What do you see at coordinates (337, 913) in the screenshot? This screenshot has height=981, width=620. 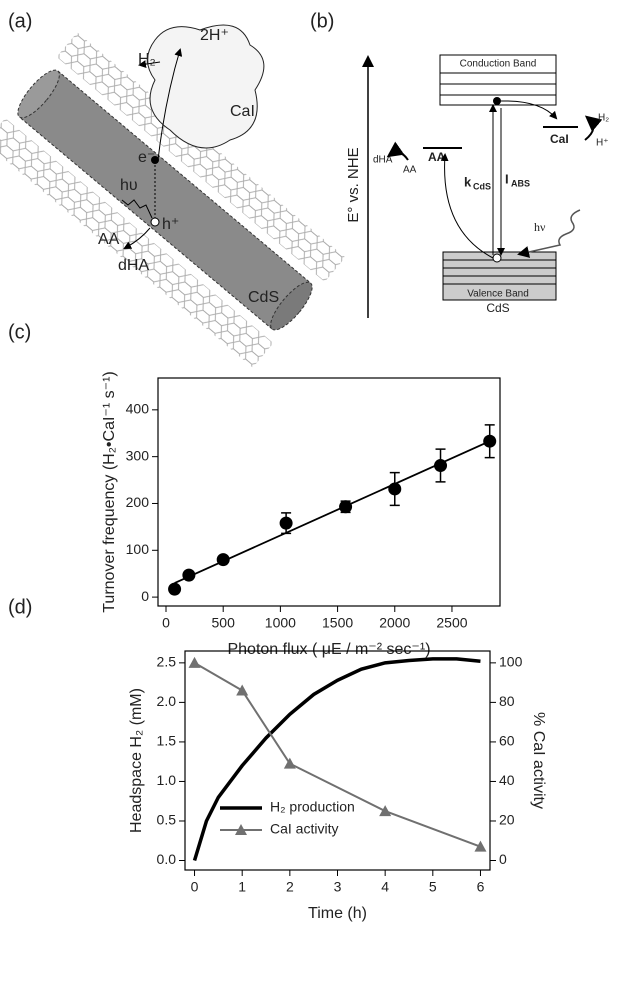 I see `x-axis-label: Time (h)` at bounding box center [337, 913].